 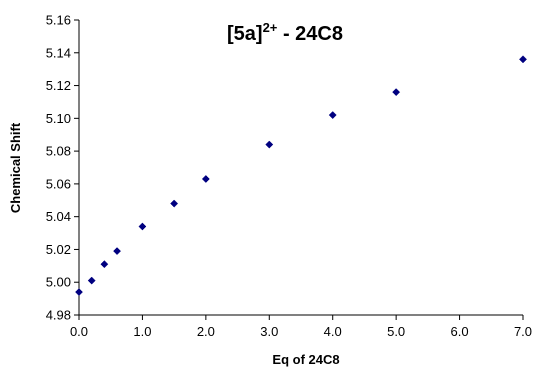 What do you see at coordinates (206, 331) in the screenshot?
I see `x-tick-label: 2.0` at bounding box center [206, 331].